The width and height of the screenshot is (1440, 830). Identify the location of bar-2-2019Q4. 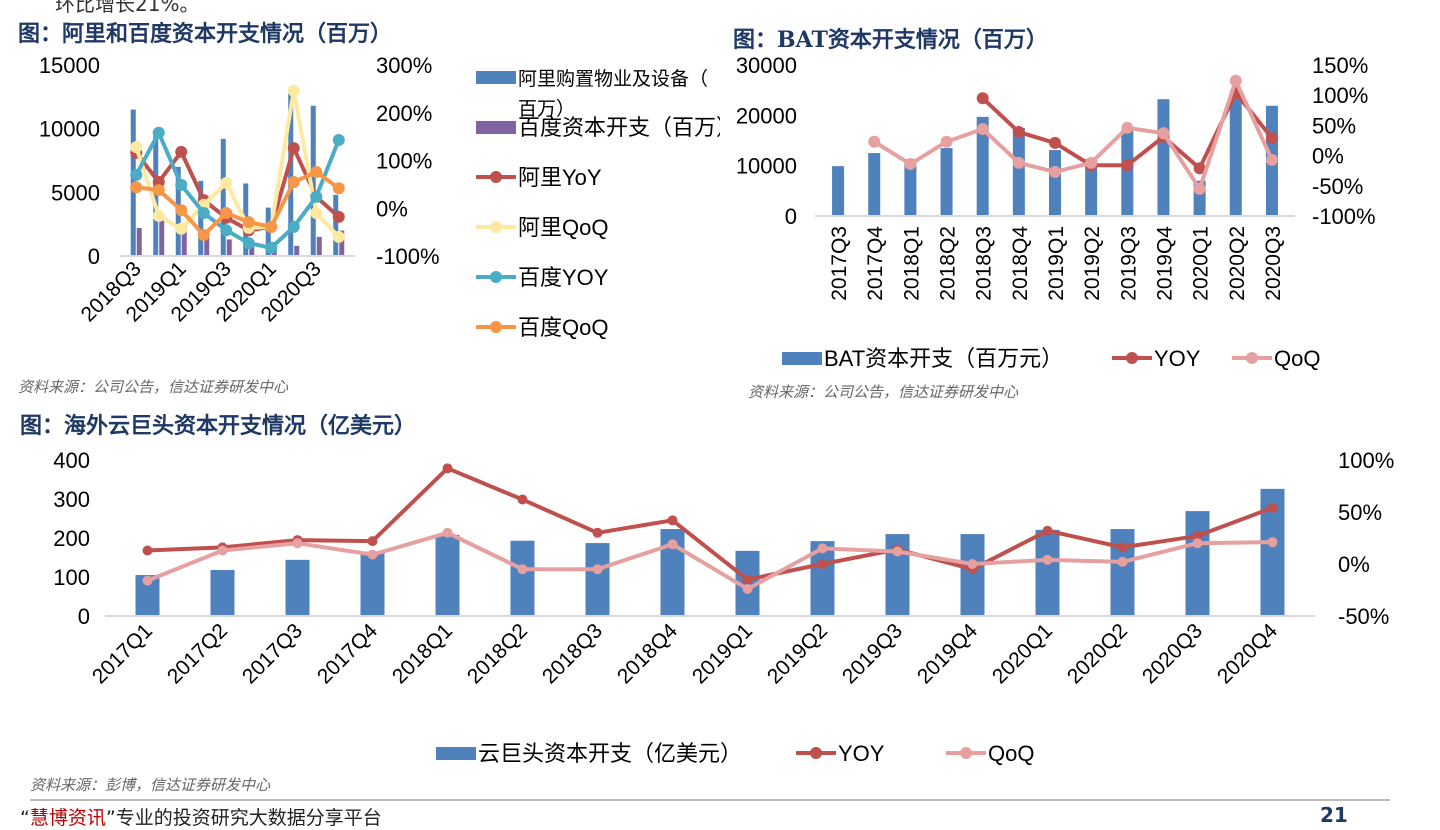
(252, 248).